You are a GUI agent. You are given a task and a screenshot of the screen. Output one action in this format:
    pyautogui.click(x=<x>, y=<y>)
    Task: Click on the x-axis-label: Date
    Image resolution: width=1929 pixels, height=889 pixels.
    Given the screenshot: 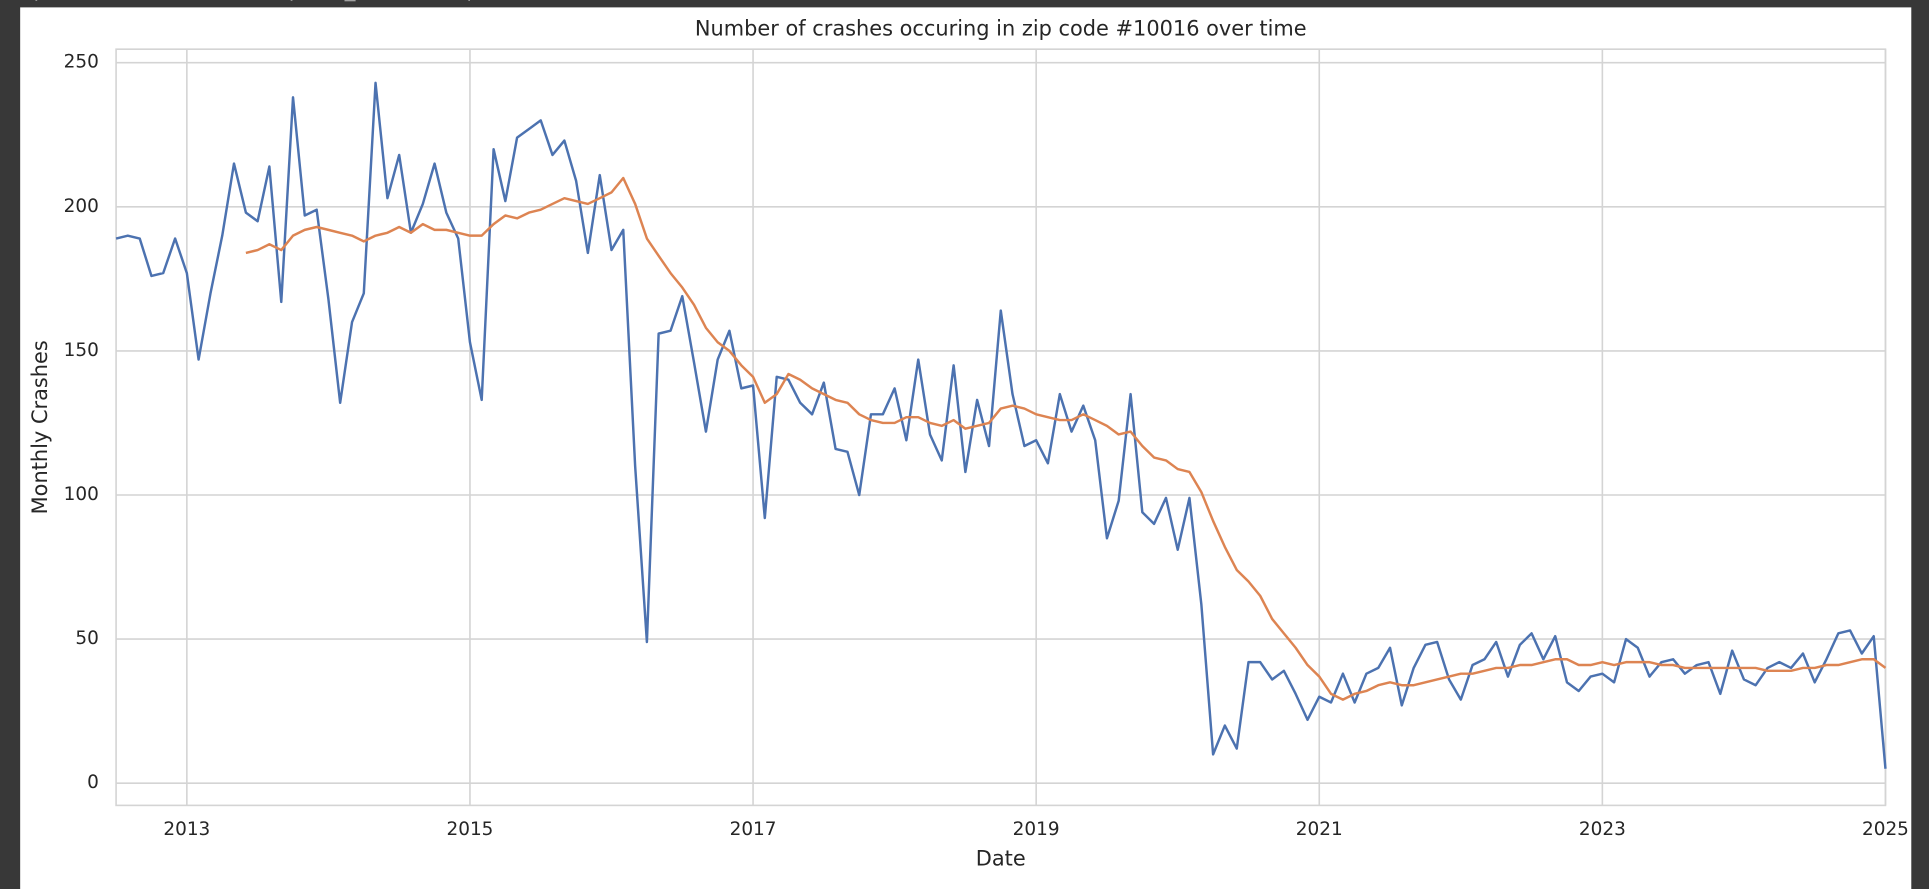 What is the action you would take?
    pyautogui.click(x=1001, y=858)
    